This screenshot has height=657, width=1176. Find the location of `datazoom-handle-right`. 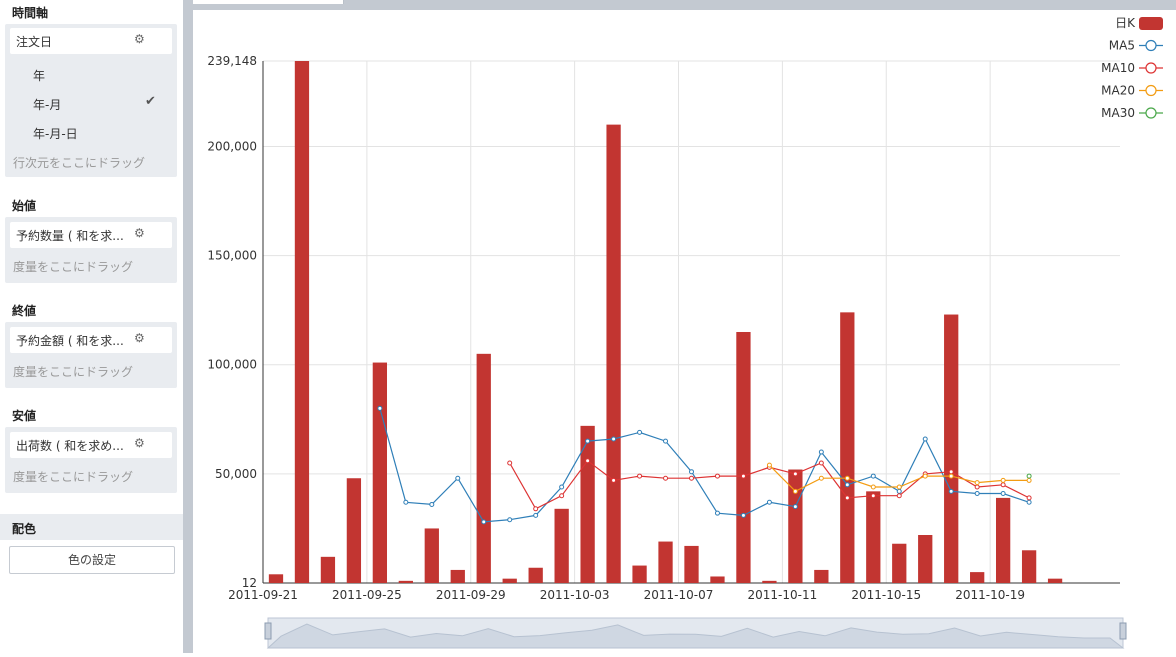

datazoom-handle-right is located at coordinates (1123, 631).